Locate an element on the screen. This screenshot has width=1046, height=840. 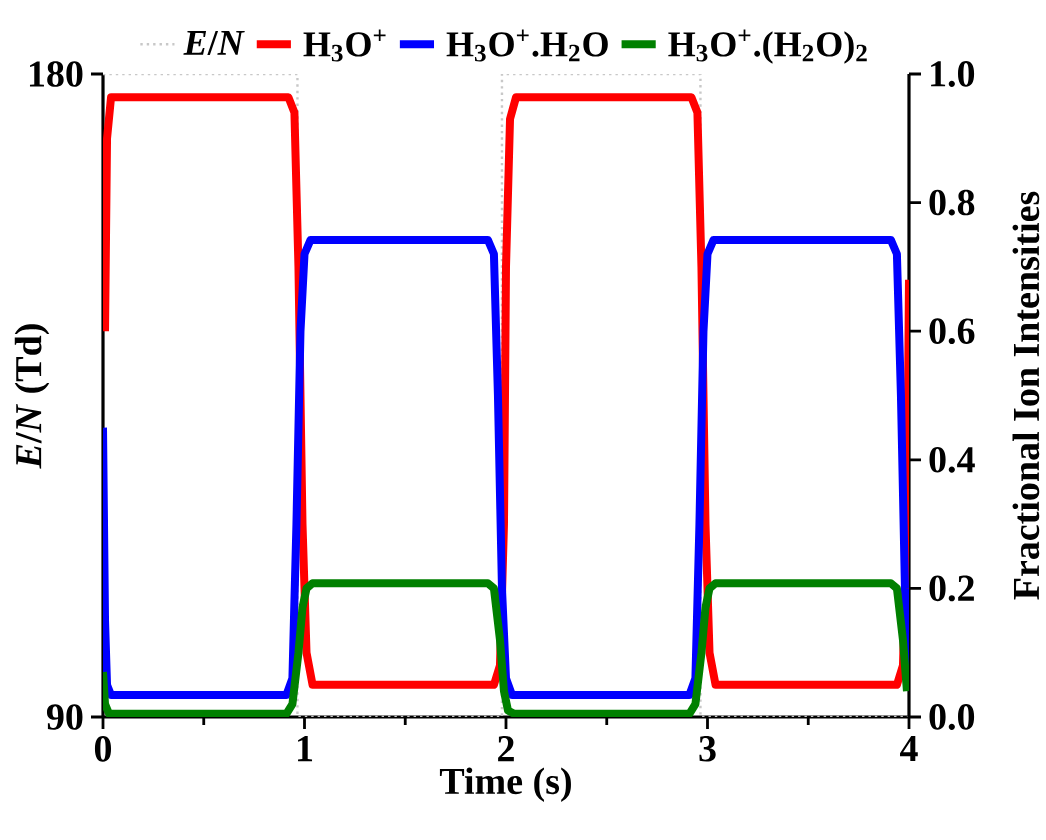
y2-tick-label: 0.8 is located at coordinates (952, 202).